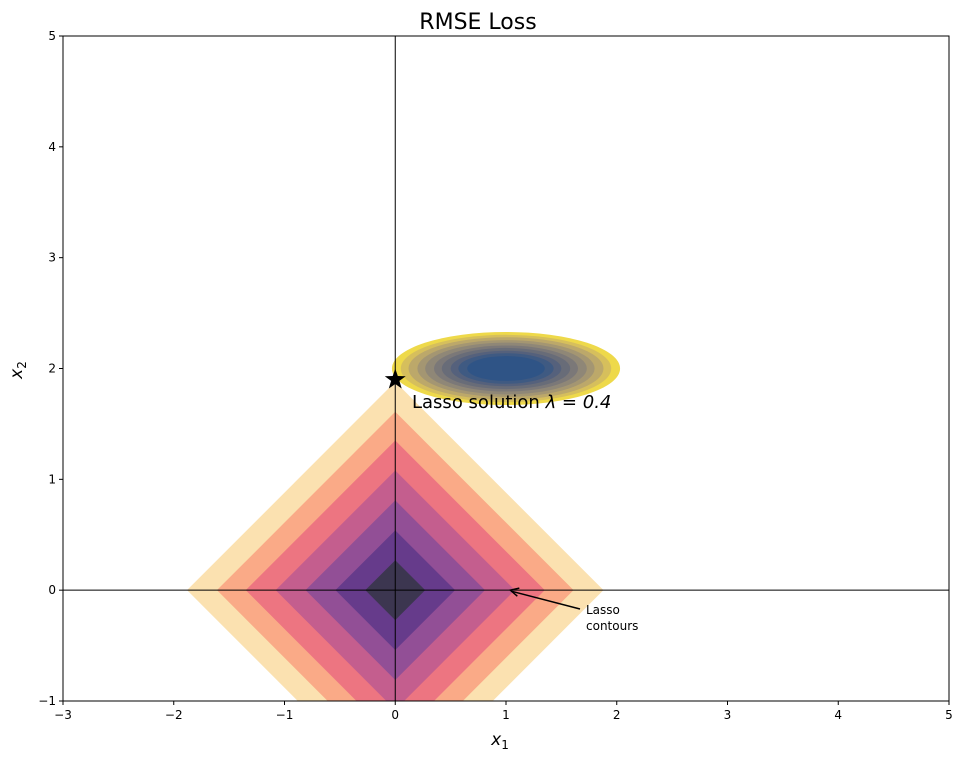 This screenshot has height=762, width=962. What do you see at coordinates (52, 479) in the screenshot?
I see `y-tick-label: 1` at bounding box center [52, 479].